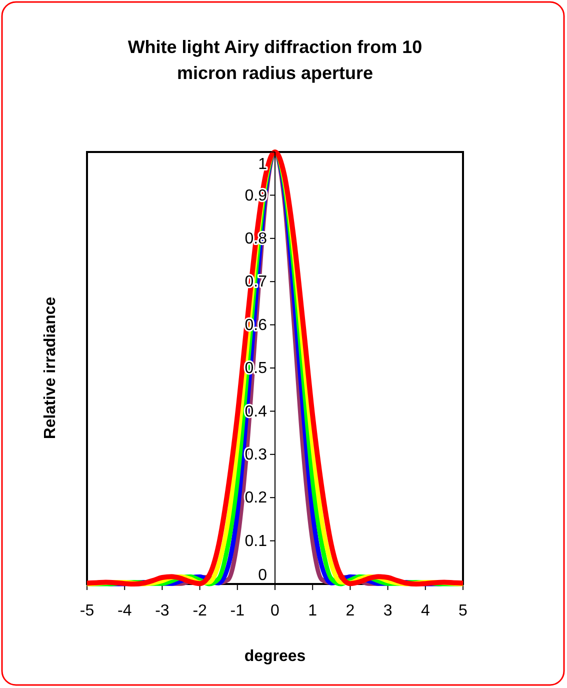 Image resolution: width=567 pixels, height=688 pixels. Describe the element at coordinates (263, 164) in the screenshot. I see `y-tick-label: 1` at that location.